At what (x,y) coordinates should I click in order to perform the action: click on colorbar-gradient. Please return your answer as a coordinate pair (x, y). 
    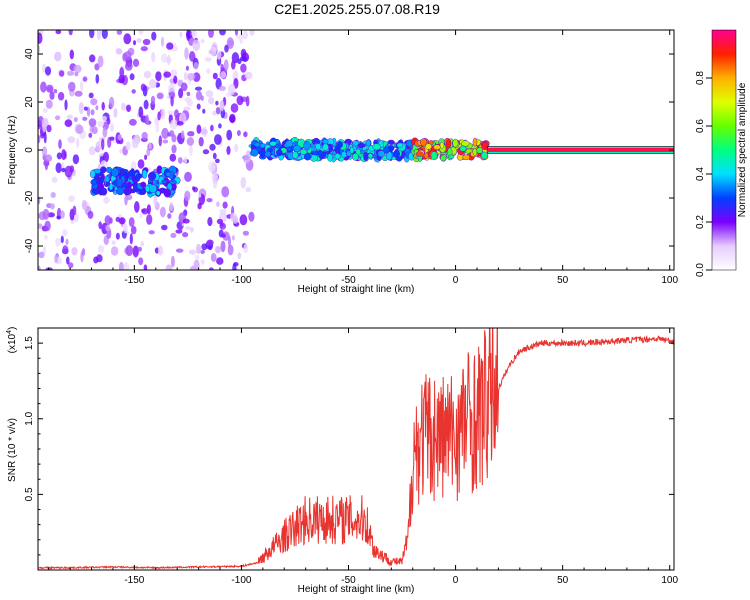
    Looking at the image, I should click on (724, 150).